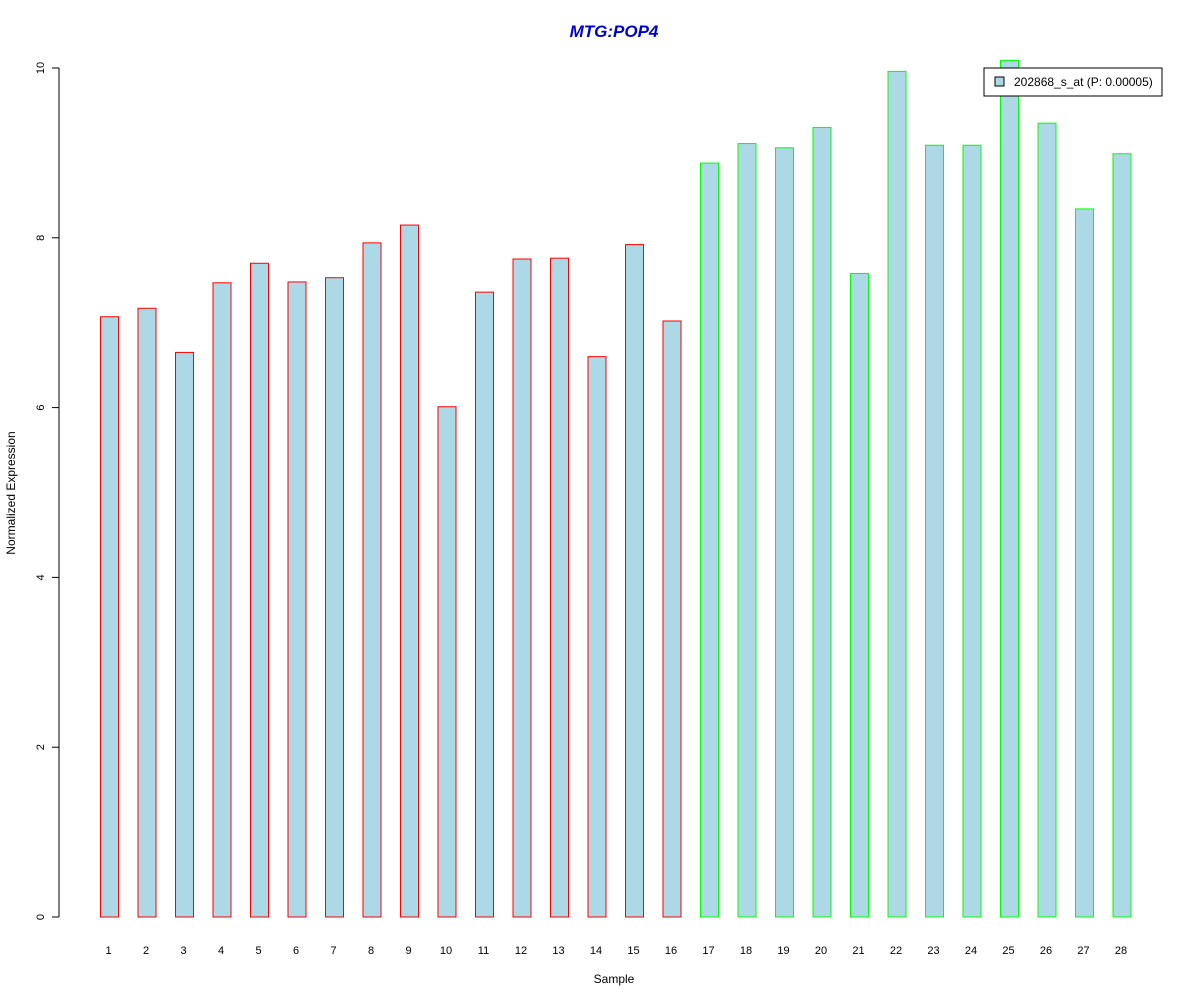  I want to click on x-tick-label: 17, so click(708, 951).